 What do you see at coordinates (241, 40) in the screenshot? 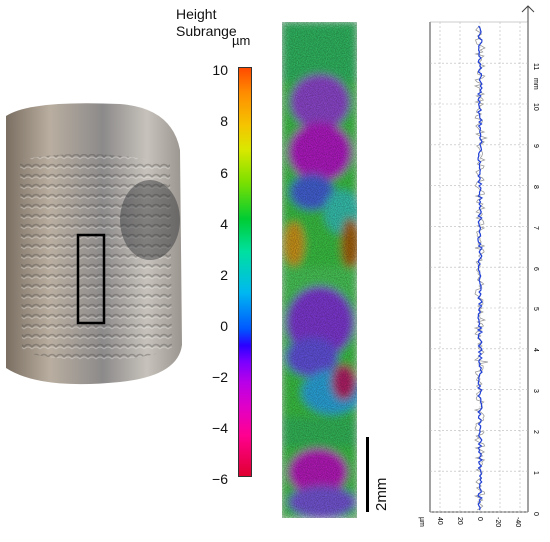
I see `colorbar-unit: µm` at bounding box center [241, 40].